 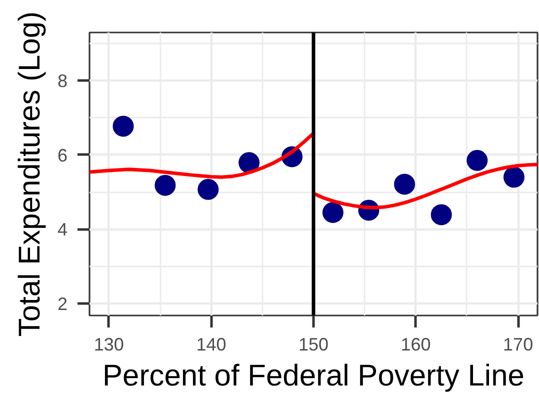 I want to click on y-tick-label: 8, so click(x=62, y=80).